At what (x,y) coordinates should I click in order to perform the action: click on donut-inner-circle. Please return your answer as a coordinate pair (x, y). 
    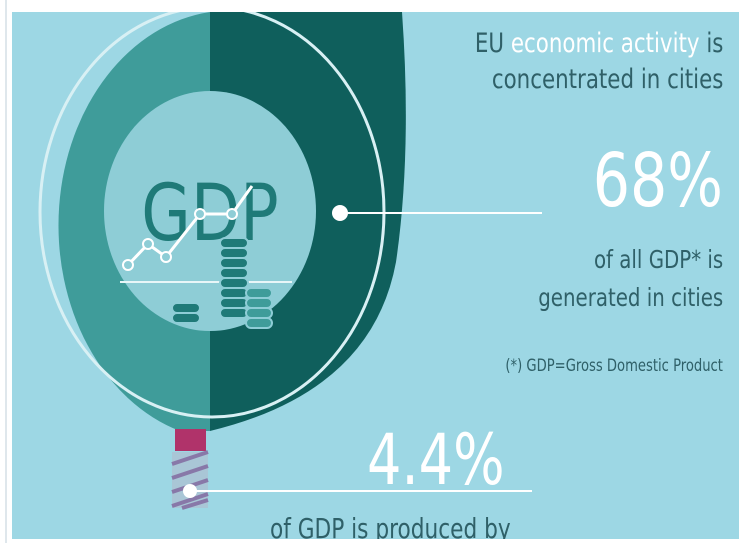
    Looking at the image, I should click on (210, 211).